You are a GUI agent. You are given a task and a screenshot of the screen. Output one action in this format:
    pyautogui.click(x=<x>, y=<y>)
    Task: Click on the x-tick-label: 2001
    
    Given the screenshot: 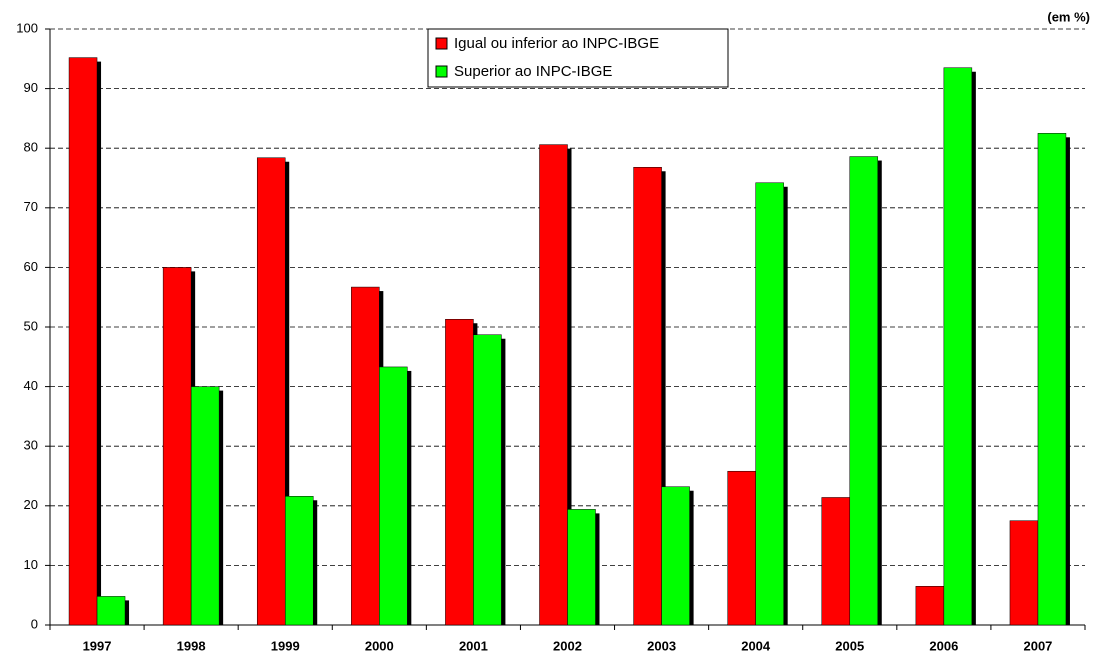 What is the action you would take?
    pyautogui.click(x=473, y=645)
    